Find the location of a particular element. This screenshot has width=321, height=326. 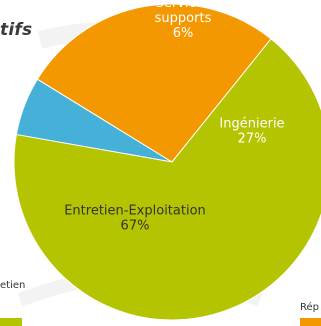

slice-value-label: 27% is located at coordinates (252, 139).